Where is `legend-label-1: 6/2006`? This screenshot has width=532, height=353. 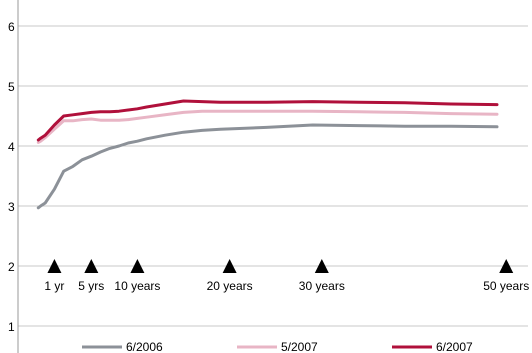
legend-label-1: 6/2006 is located at coordinates (144, 346).